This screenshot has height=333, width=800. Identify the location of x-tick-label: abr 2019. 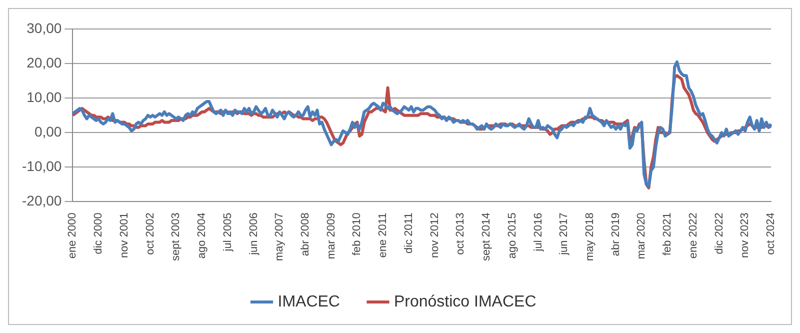
(616, 234).